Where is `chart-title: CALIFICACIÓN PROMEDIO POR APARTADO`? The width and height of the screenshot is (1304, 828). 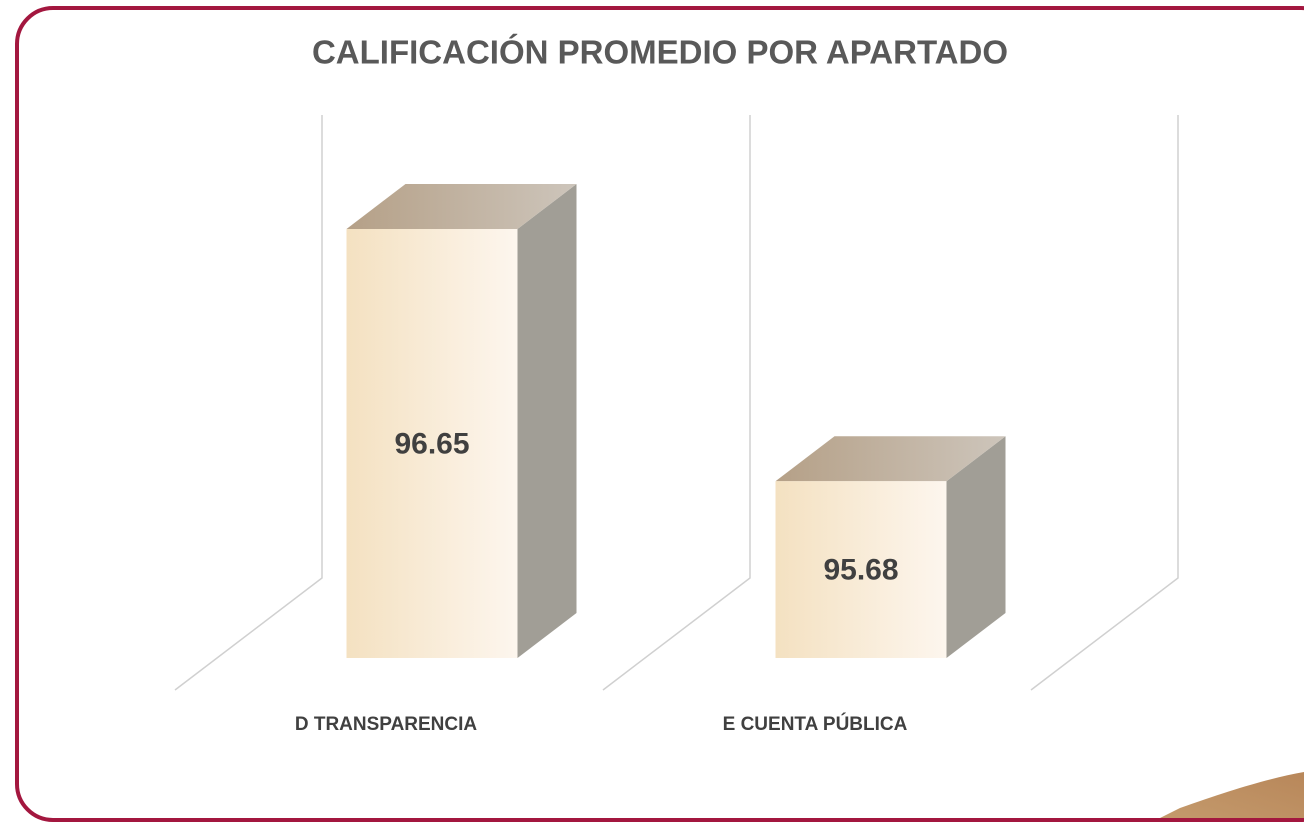
chart-title: CALIFICACIÓN PROMEDIO POR APARTADO is located at coordinates (660, 52).